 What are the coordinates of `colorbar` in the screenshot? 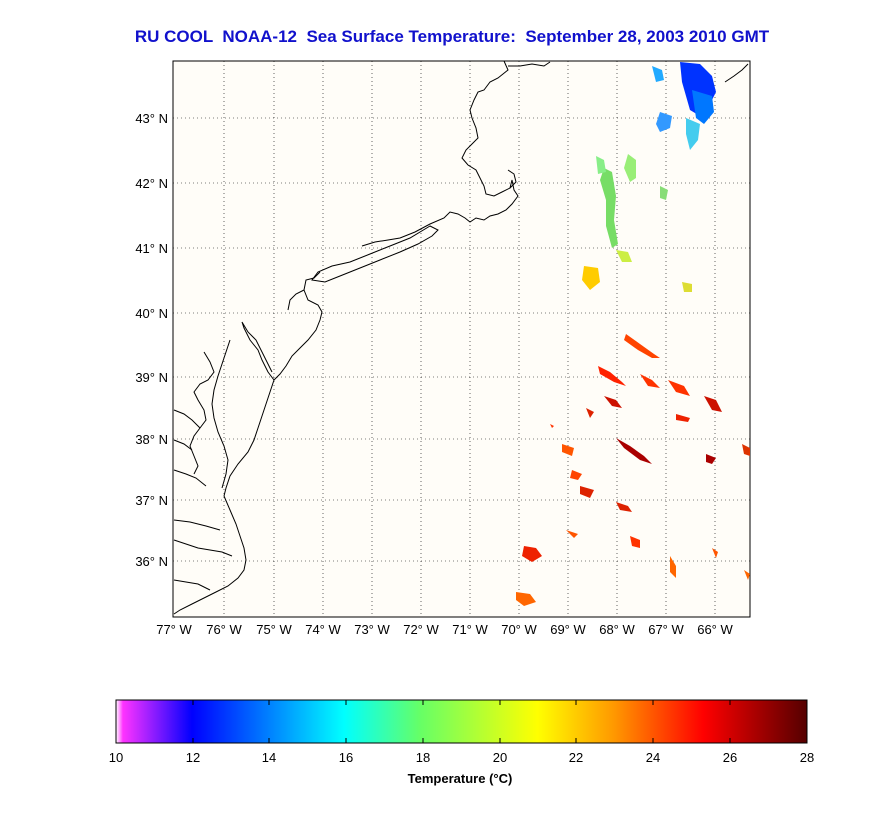 It's located at (461, 721).